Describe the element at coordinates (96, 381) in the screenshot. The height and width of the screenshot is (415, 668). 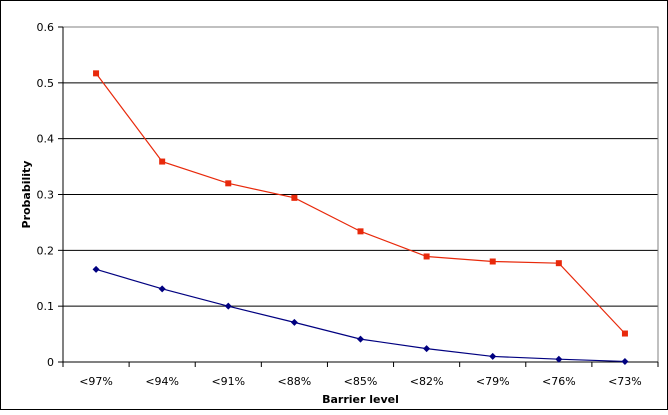
I see `x-tick-label: <97%` at that location.